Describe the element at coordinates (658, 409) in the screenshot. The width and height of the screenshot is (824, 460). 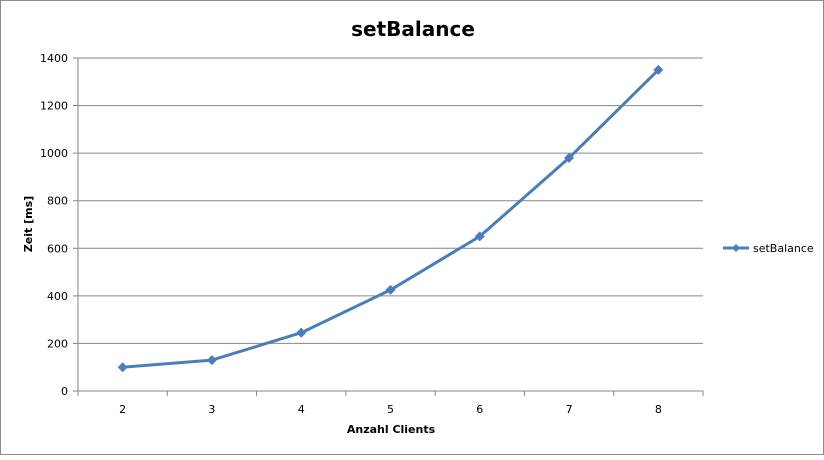
I see `x-tick-label-8: 8` at that location.